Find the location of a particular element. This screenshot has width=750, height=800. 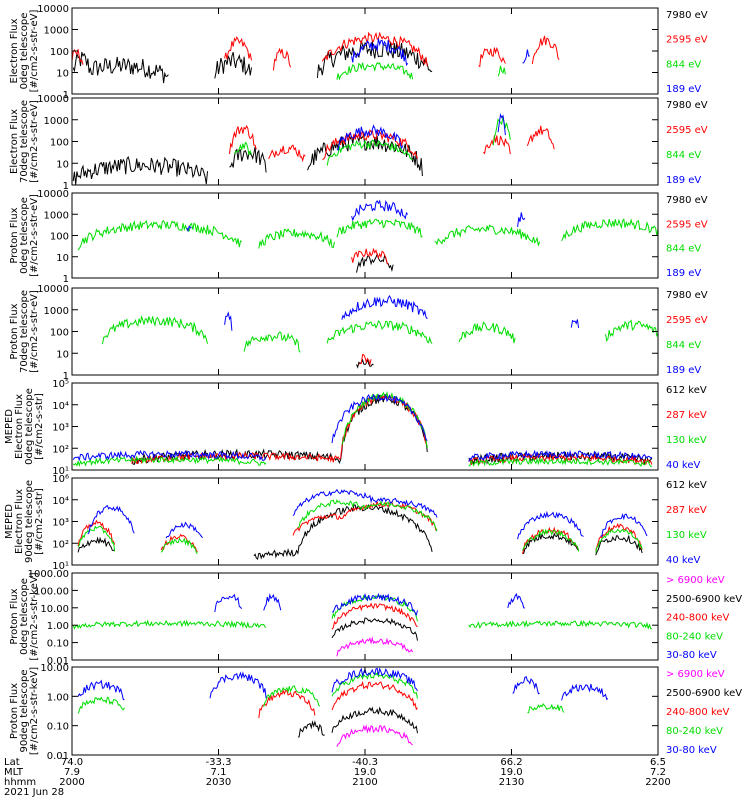

panel-2-ylabel-line: [#/cm2-s-str-eV] is located at coordinates (34, 141).